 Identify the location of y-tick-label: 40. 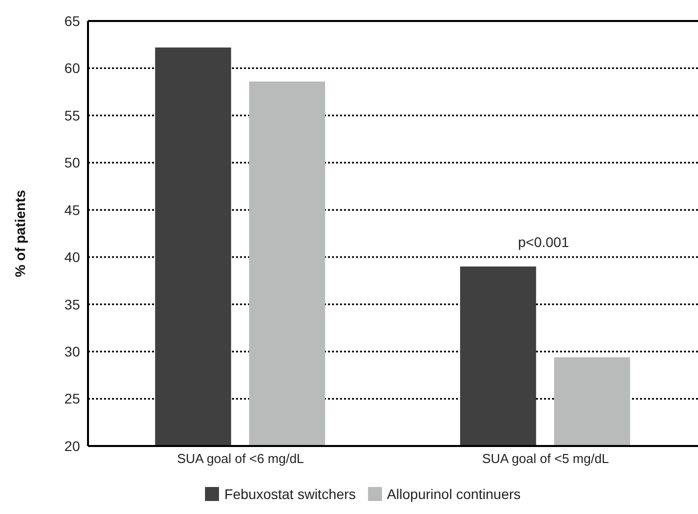
(72, 257).